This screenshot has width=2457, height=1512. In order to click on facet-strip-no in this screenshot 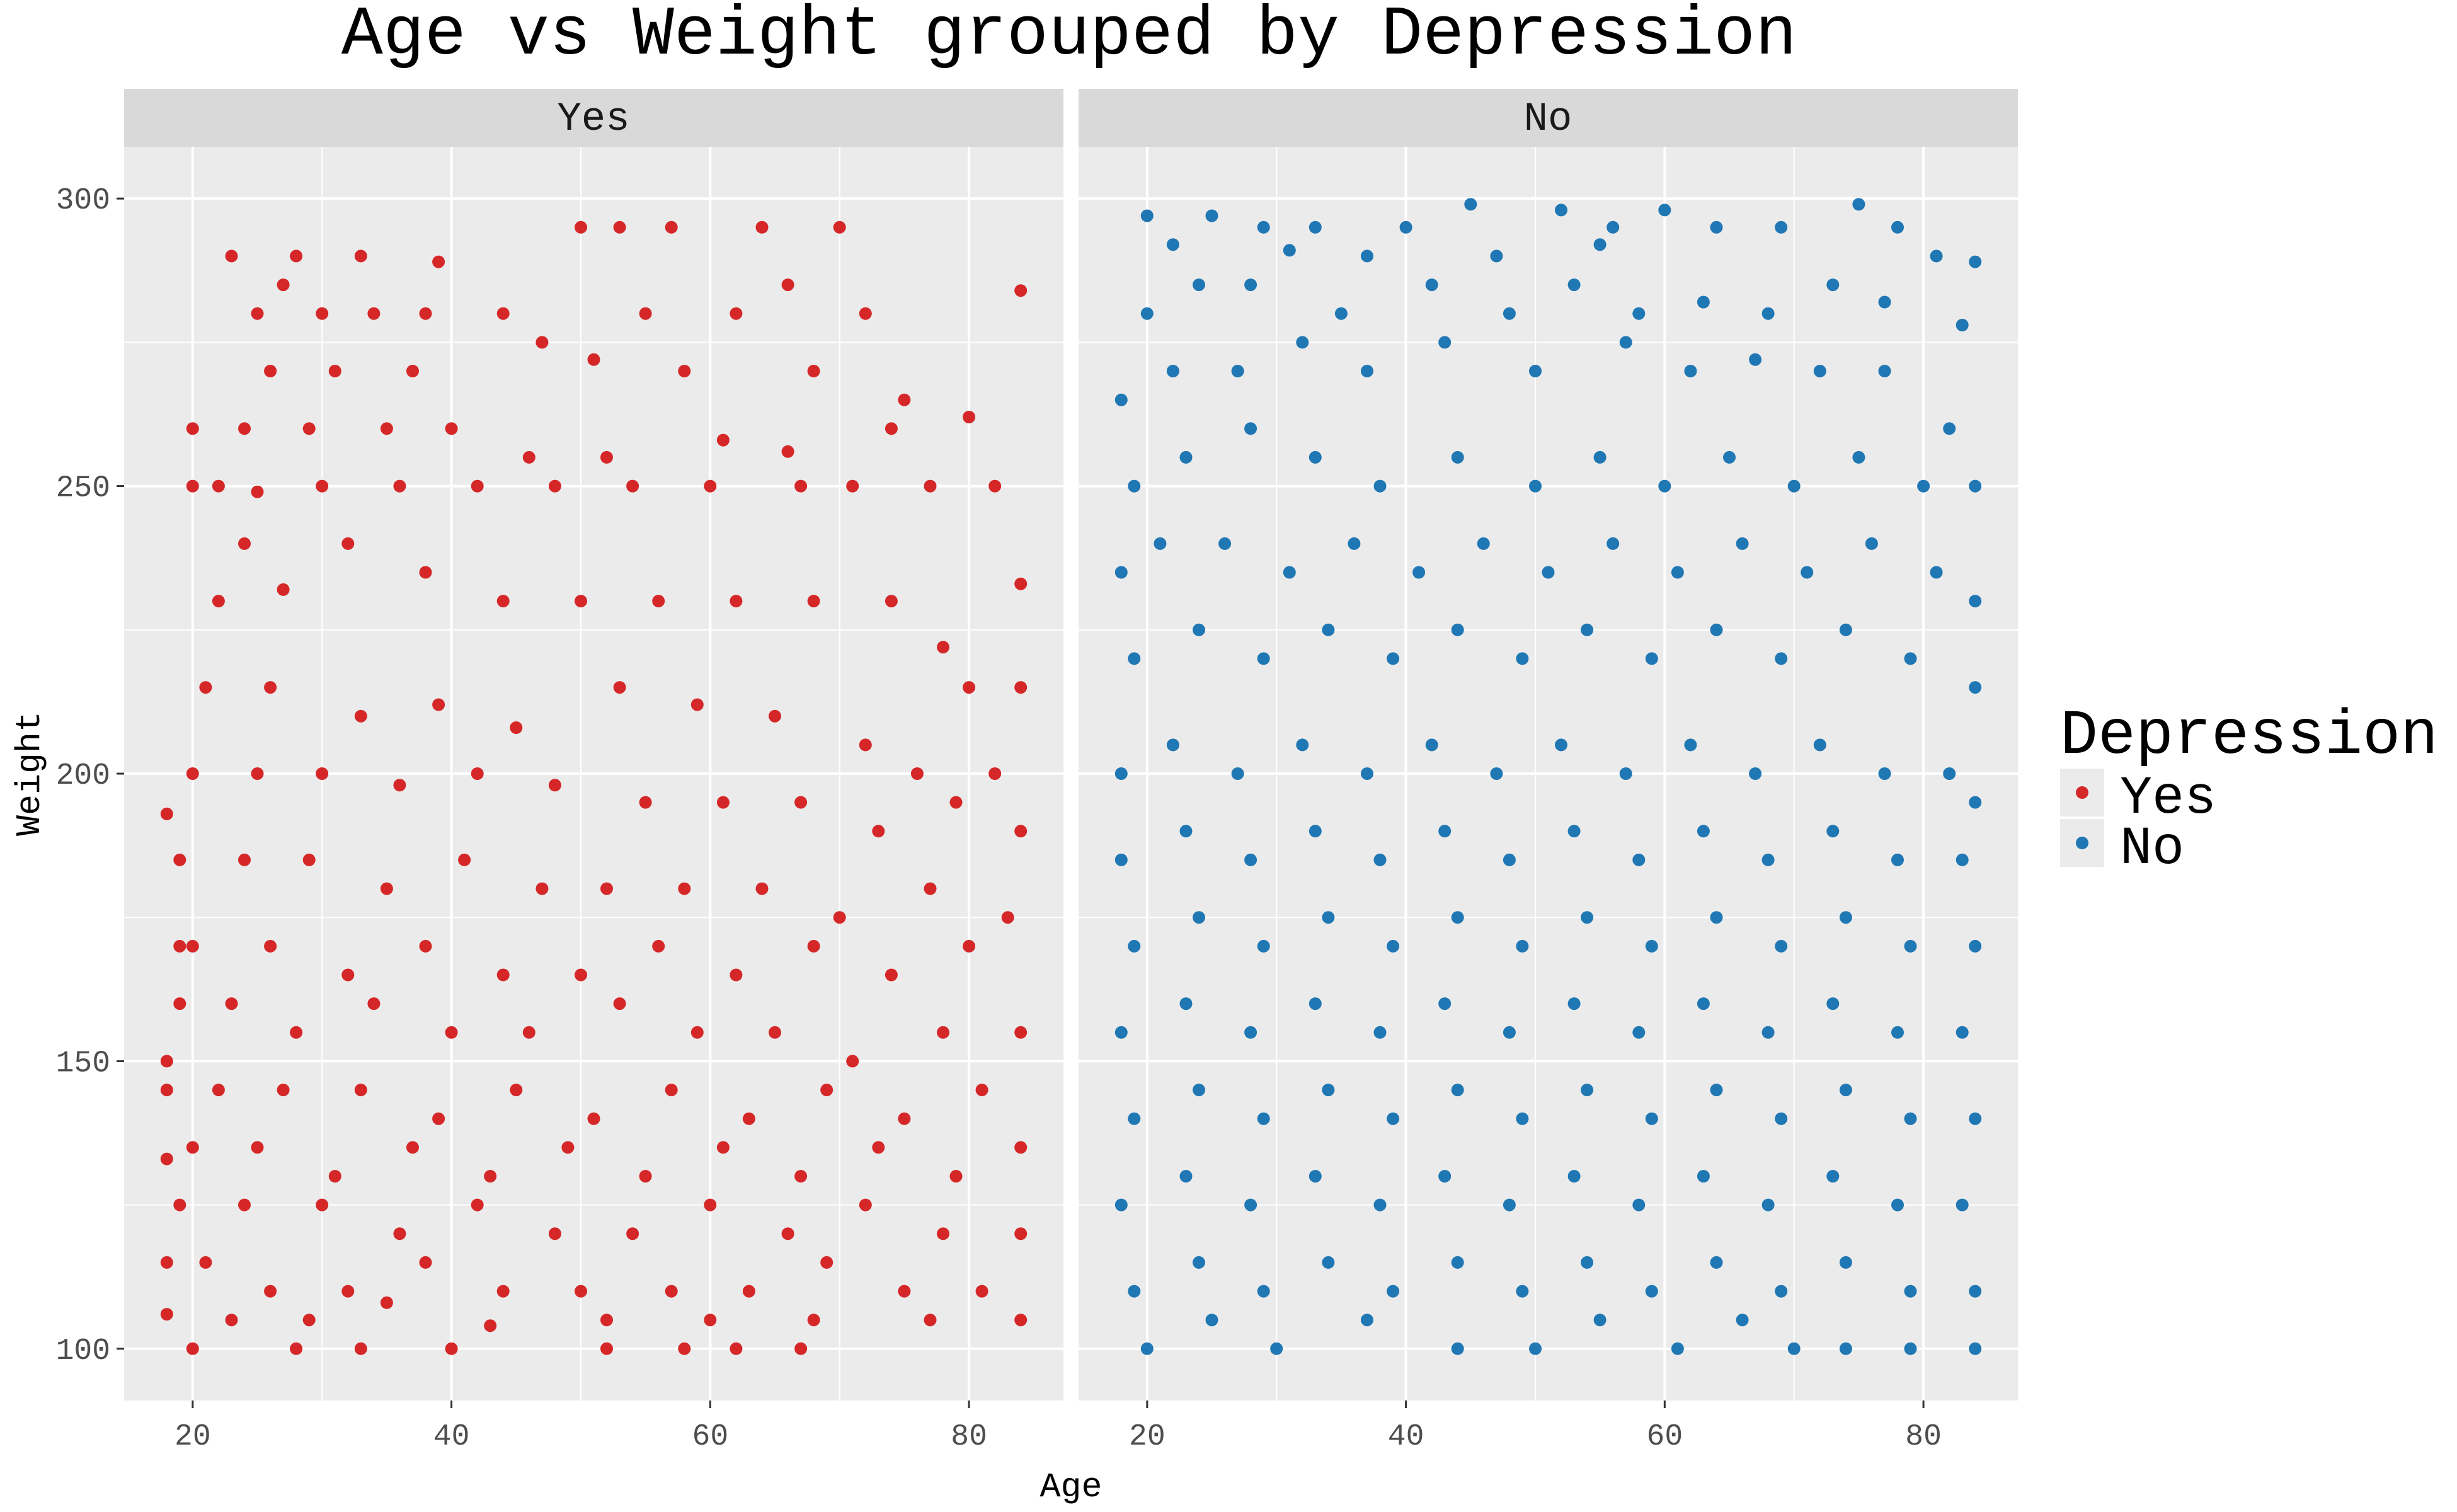, I will do `click(1548, 118)`.